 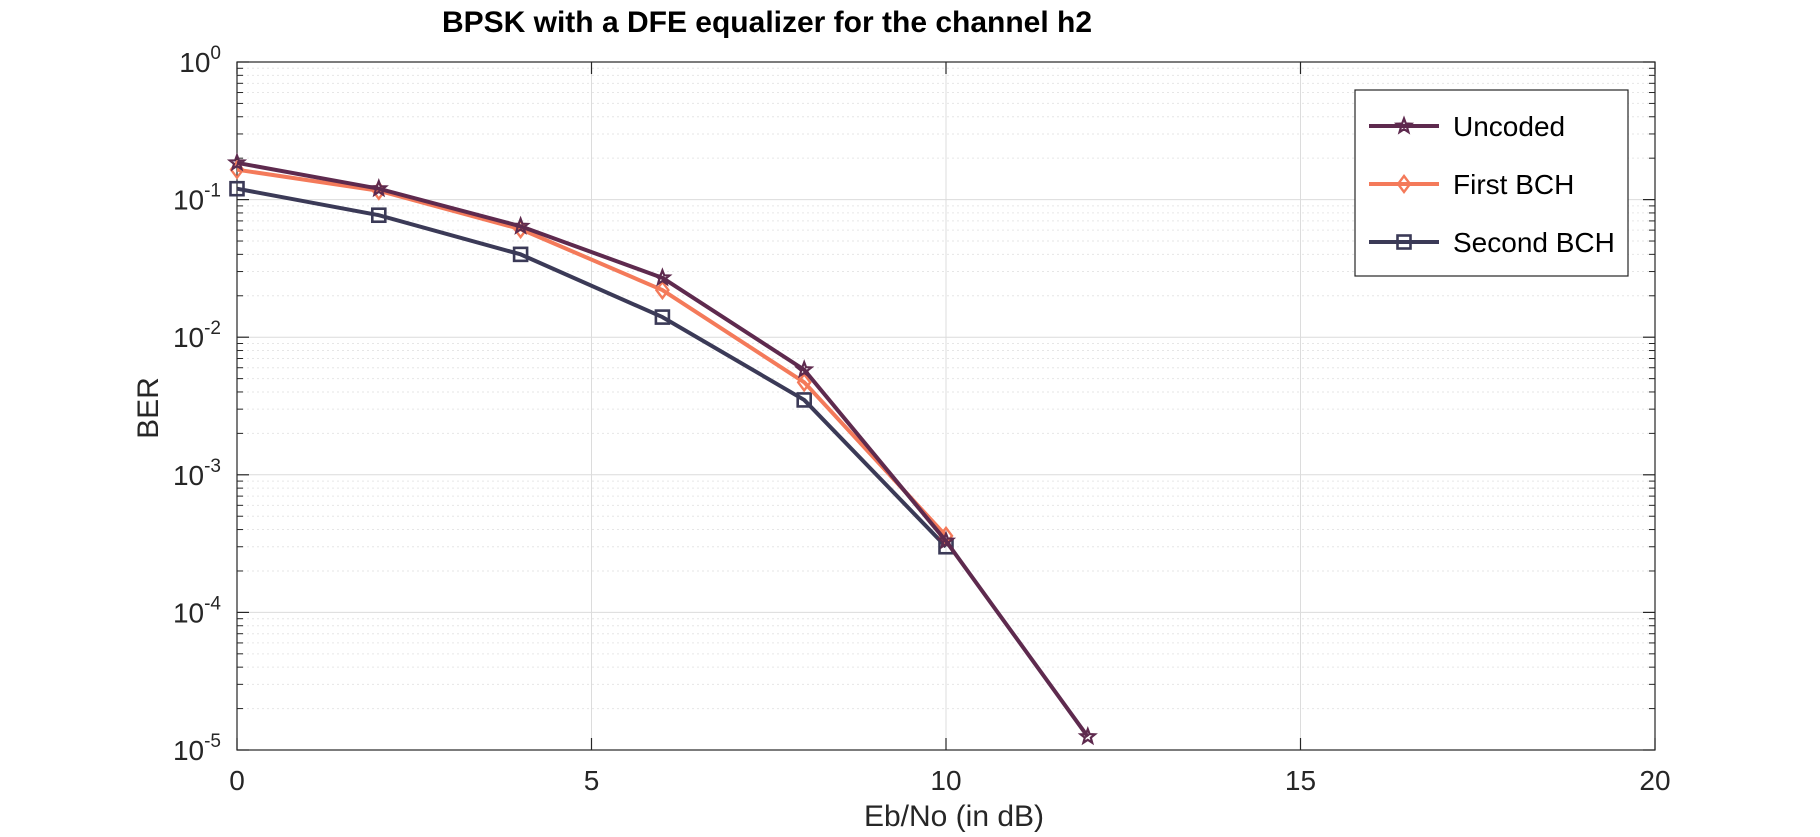 I want to click on legend-label: First BCH, so click(x=1513, y=184).